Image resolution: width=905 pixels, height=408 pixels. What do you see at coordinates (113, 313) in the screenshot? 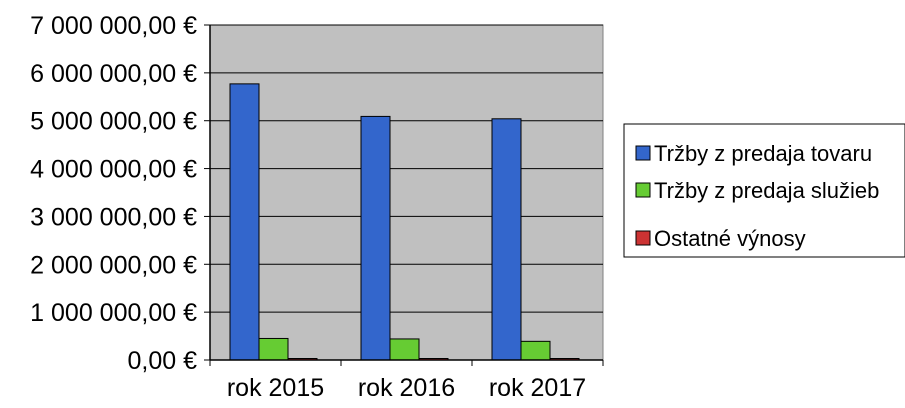
I see `y-tick-label: 1 000 000,00 €` at bounding box center [113, 313].